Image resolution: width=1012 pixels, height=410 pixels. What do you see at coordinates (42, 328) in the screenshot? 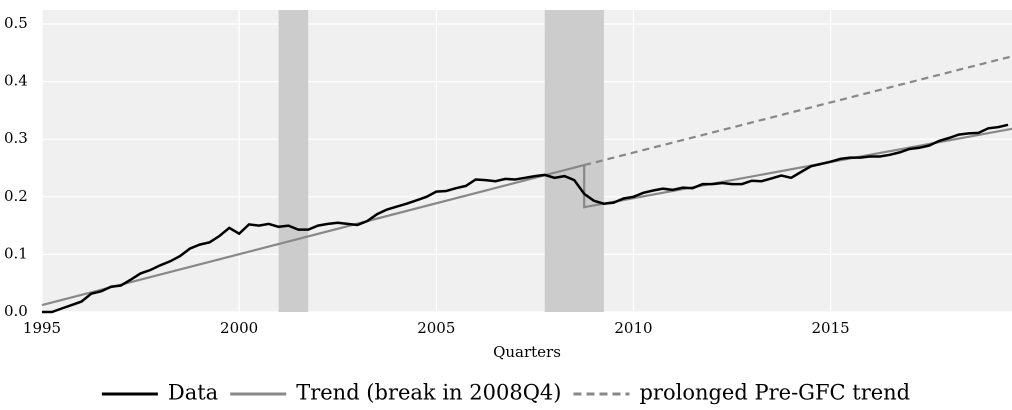
I see `x-tick-label: 1995` at bounding box center [42, 328].